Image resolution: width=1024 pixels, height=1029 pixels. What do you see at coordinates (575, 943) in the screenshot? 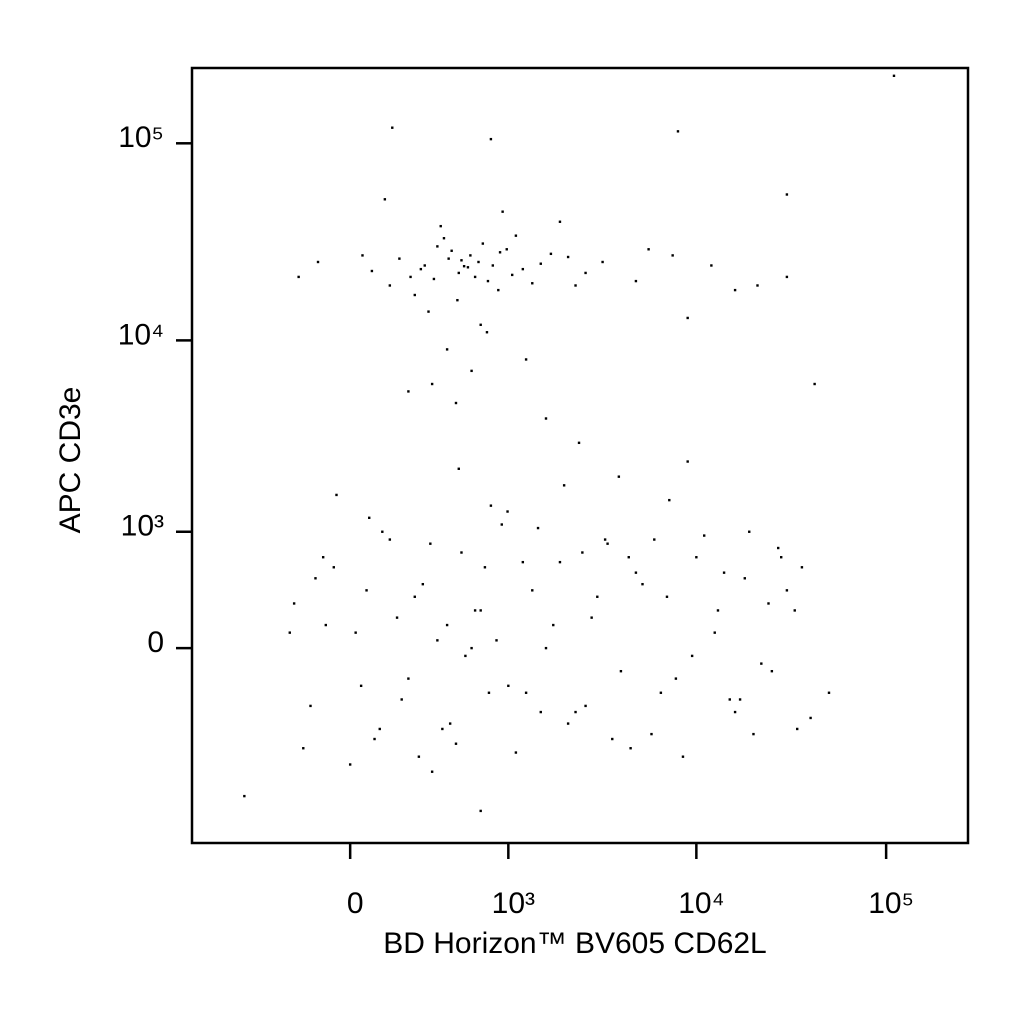
I see `x-axis-title: BD Horizon™ BV605 CD62L` at bounding box center [575, 943].